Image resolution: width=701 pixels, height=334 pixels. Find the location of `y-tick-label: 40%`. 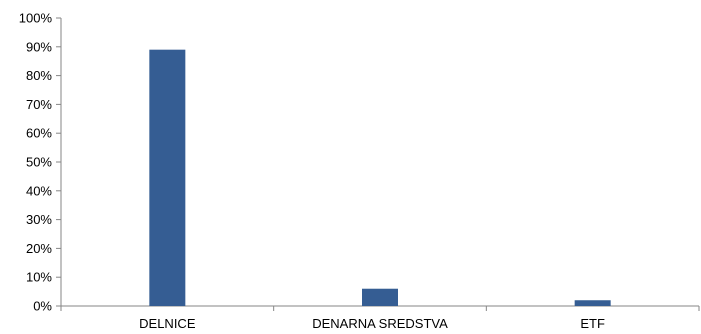

y-tick-label: 40% is located at coordinates (39, 190).